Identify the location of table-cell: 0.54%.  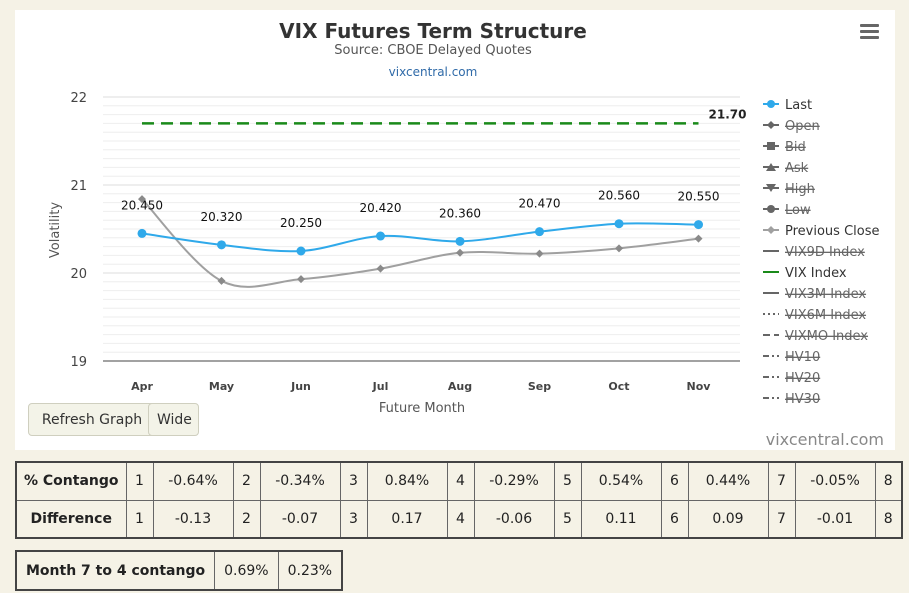
(621, 481).